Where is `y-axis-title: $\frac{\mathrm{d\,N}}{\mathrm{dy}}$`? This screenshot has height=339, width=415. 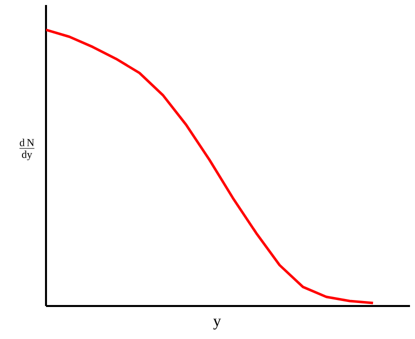
y-axis-title: $\frac{\mathrm{d\,N}}{\mathrm{dy}}$ is located at coordinates (26, 149).